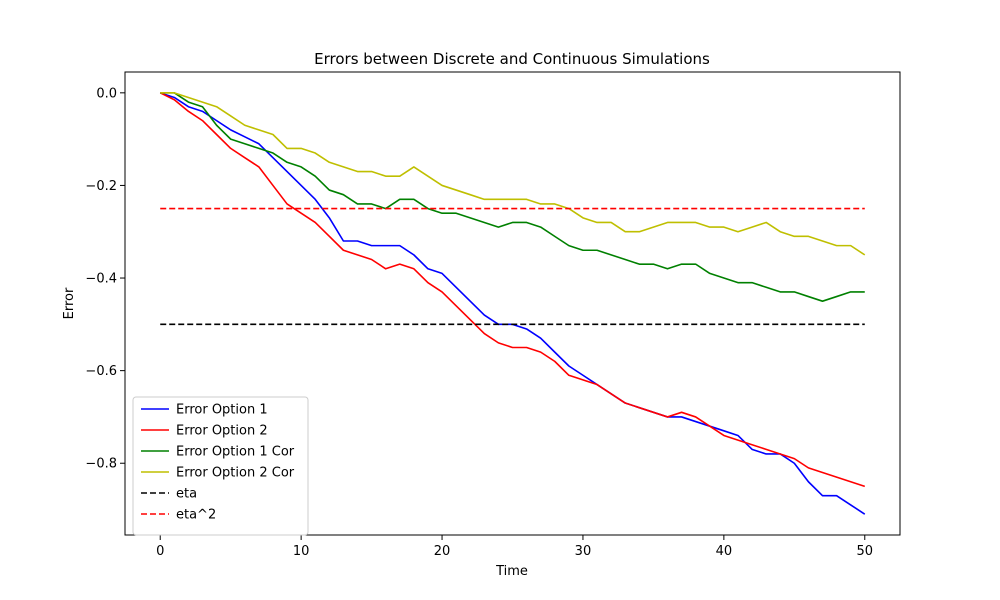 The height and width of the screenshot is (600, 1000). I want to click on y-tick-label: 0.0, so click(106, 93).